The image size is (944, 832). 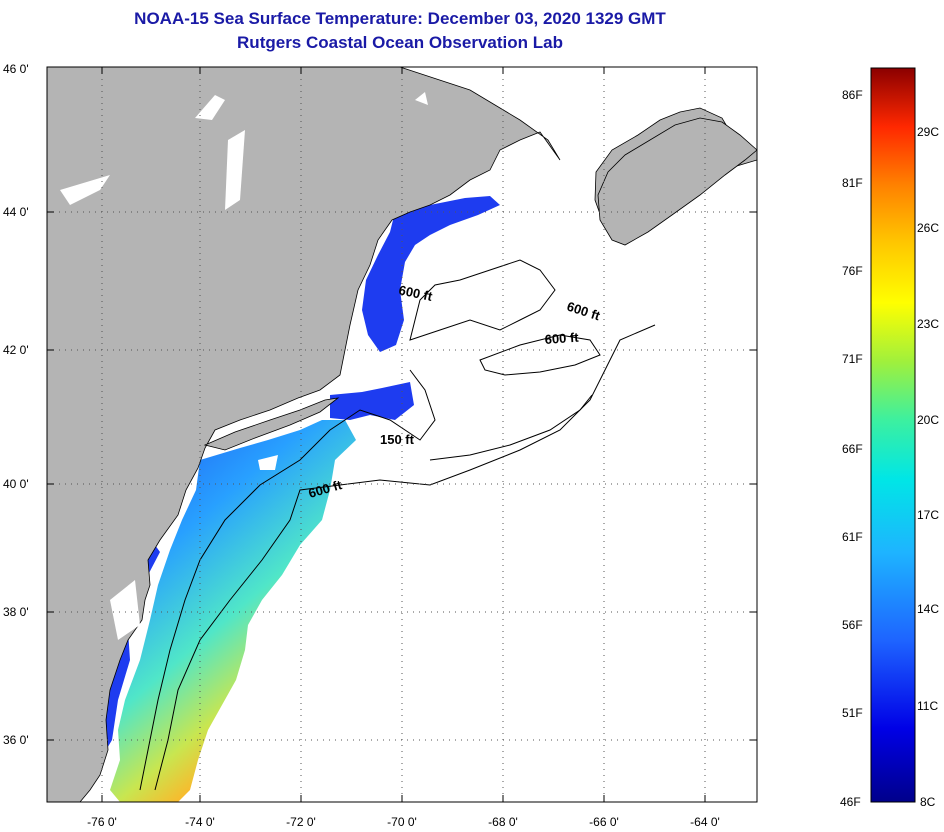 I want to click on colorbar-f-label: 56F, so click(x=852, y=625).